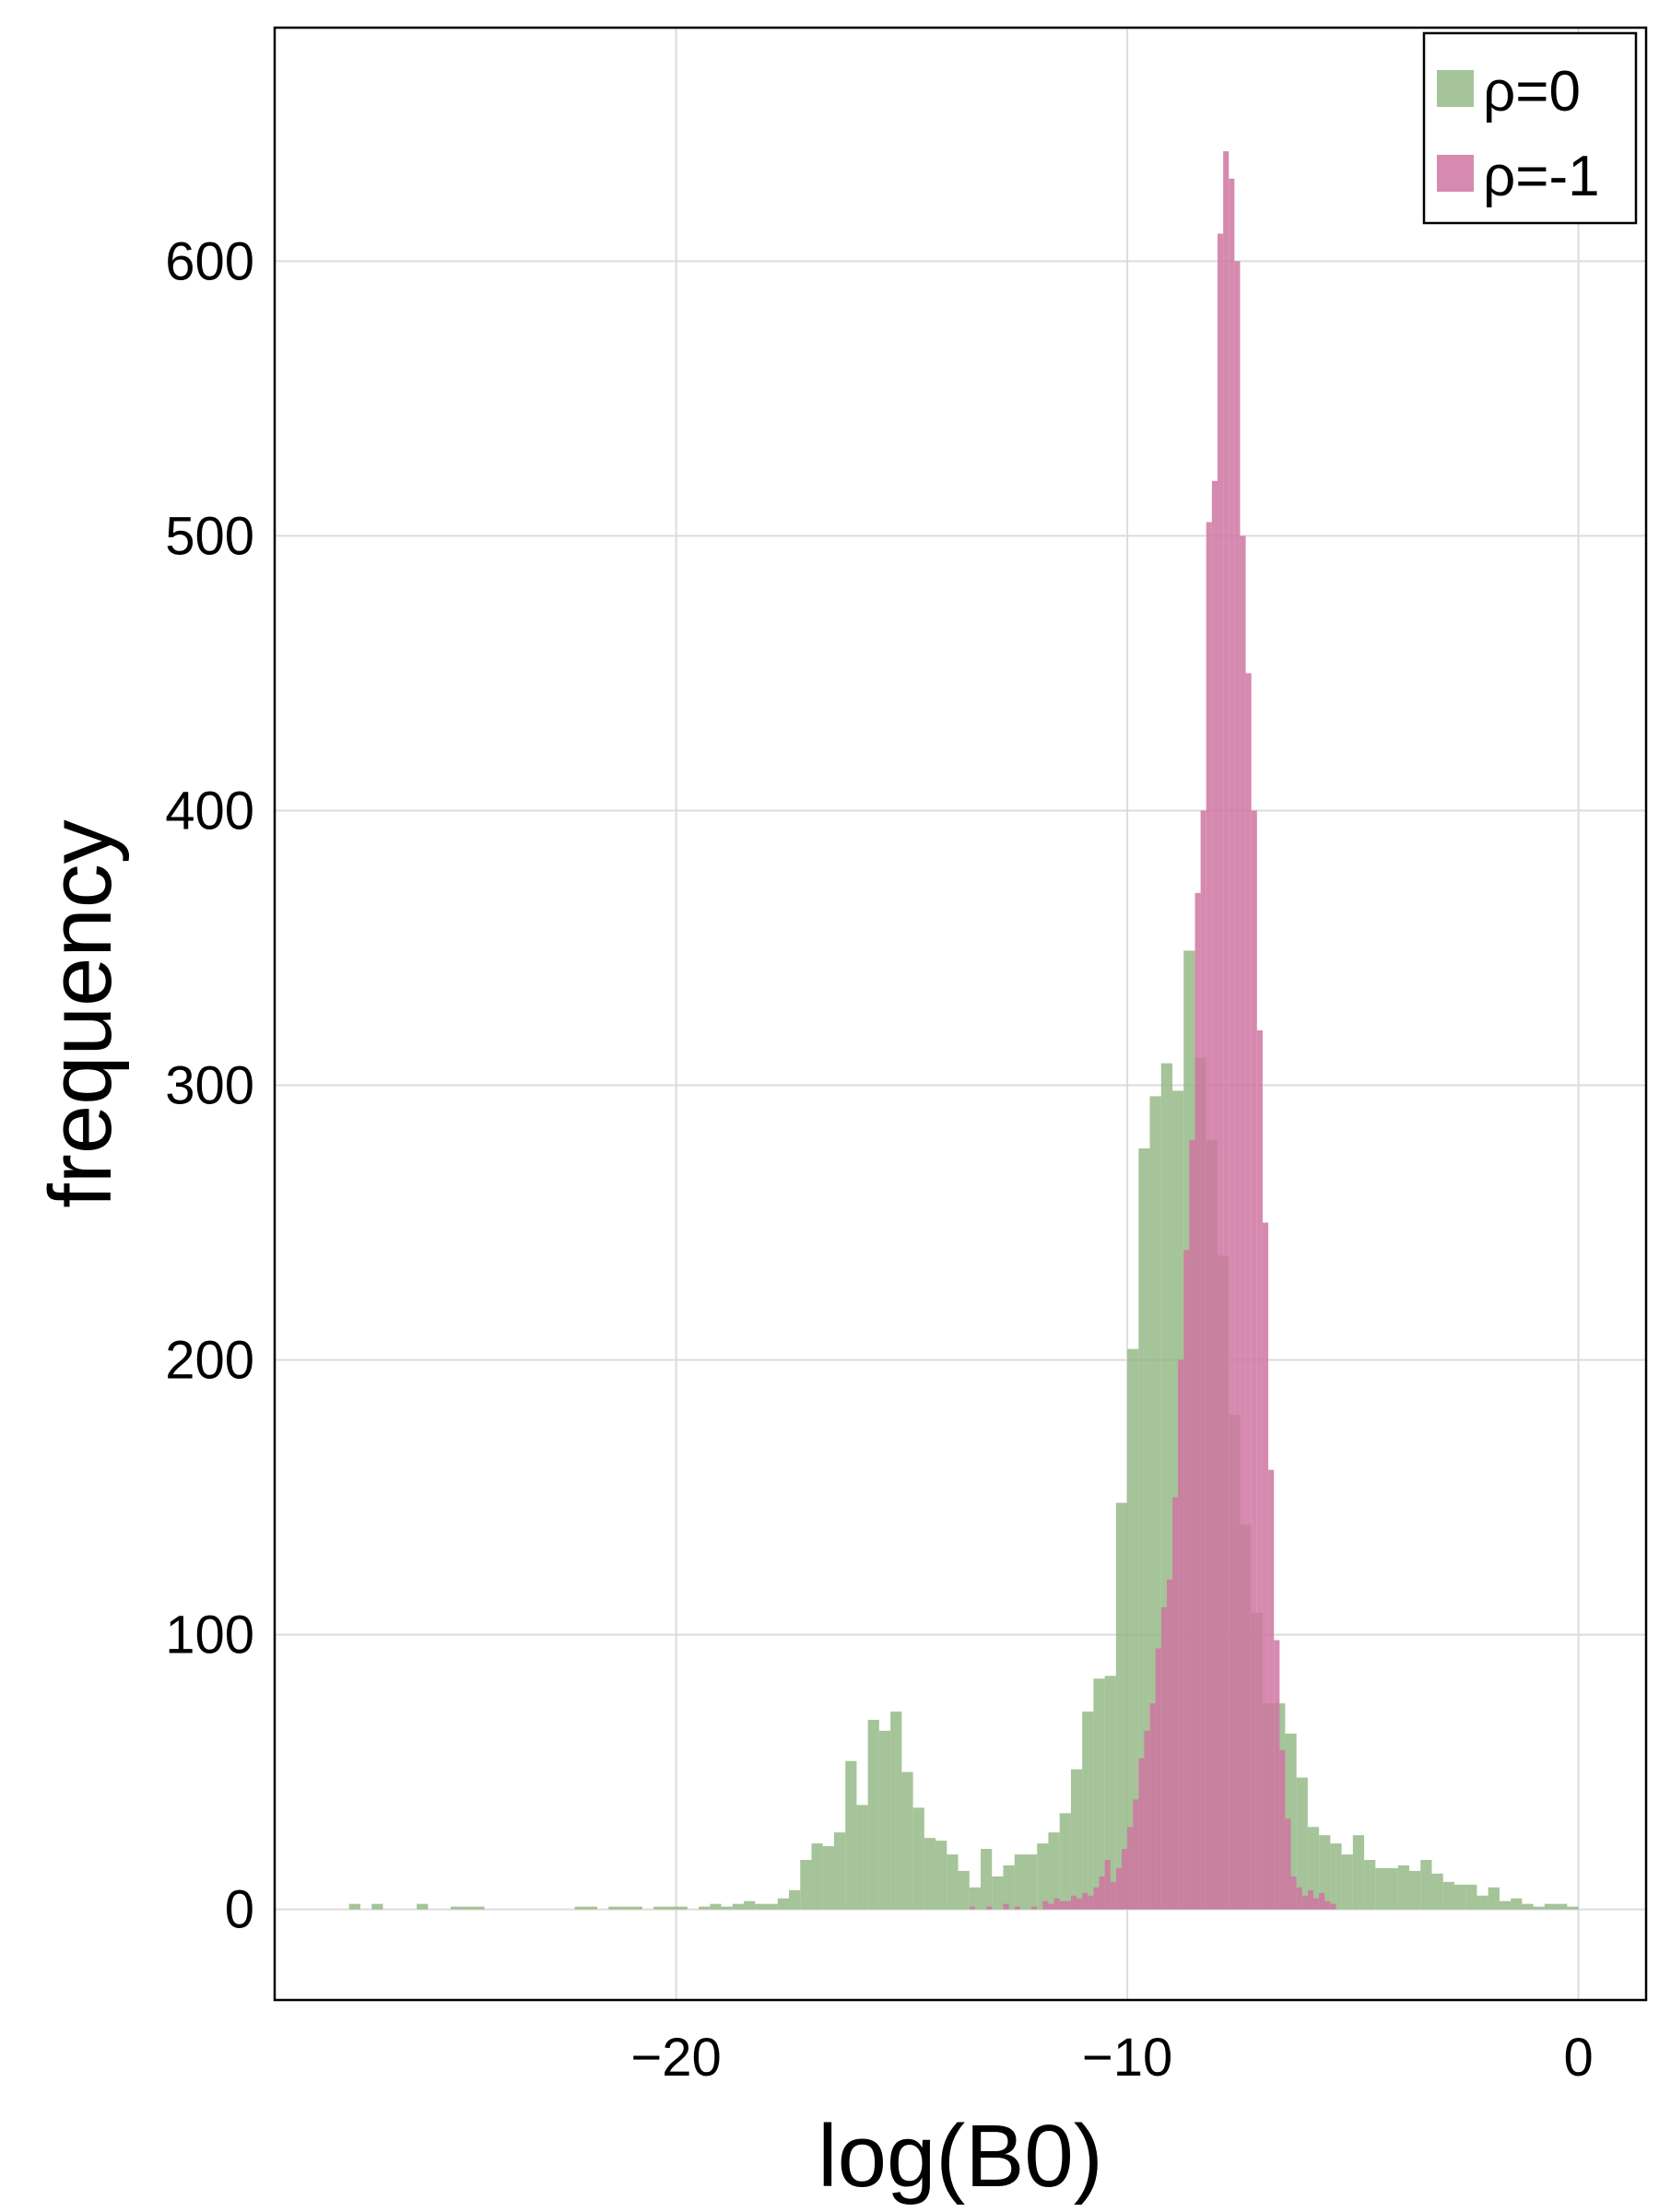  Describe the element at coordinates (1541, 176) in the screenshot. I see `legend-label-rho-minus-1: ρ=-1` at that location.